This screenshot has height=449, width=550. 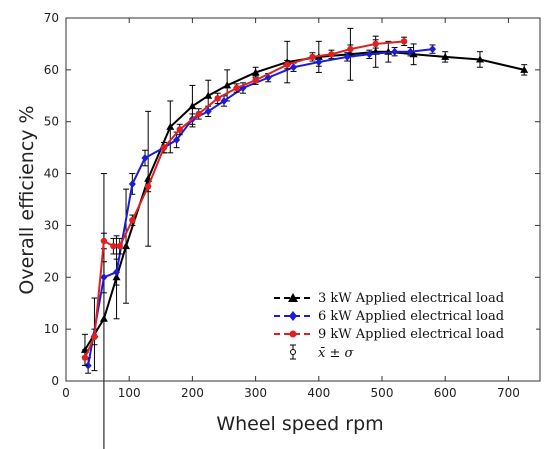 I want to click on legend-box, so click(x=399, y=329).